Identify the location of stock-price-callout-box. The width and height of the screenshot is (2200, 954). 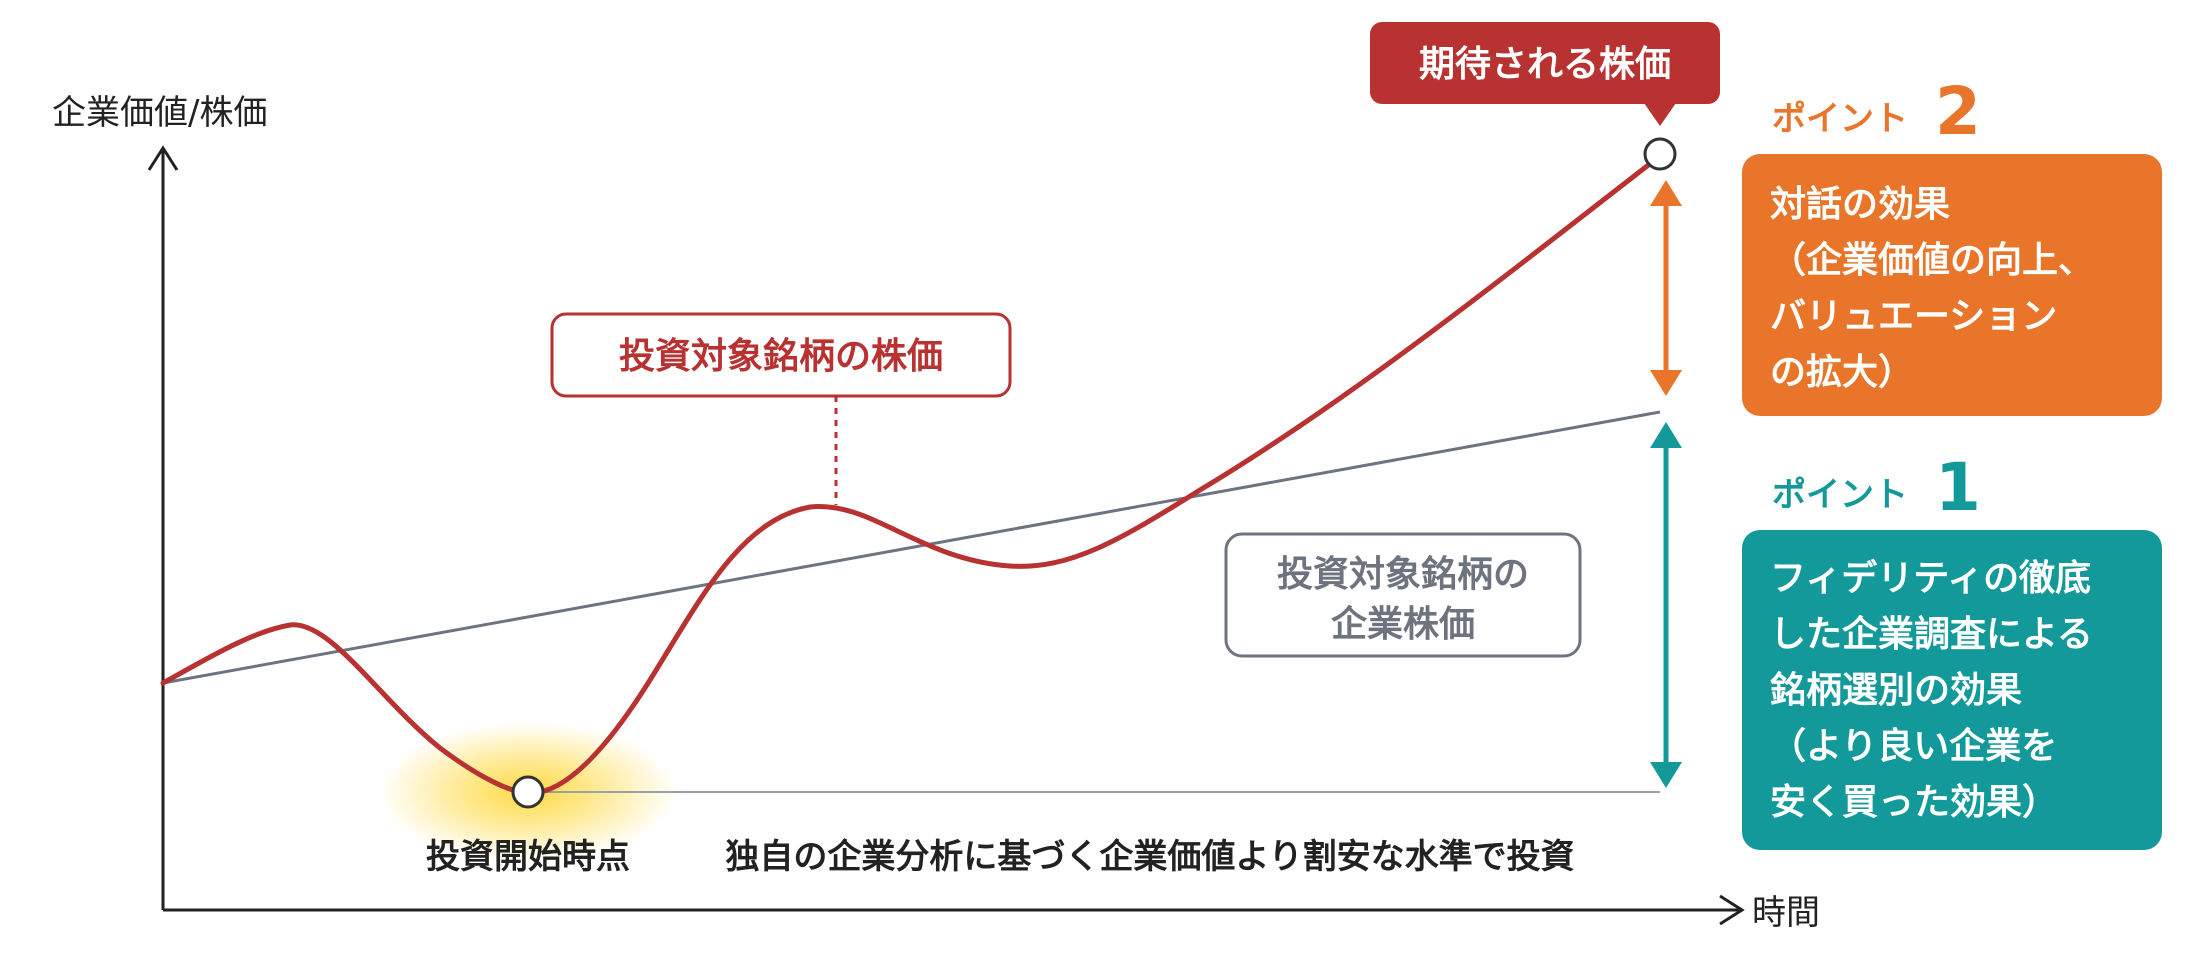
(781, 355).